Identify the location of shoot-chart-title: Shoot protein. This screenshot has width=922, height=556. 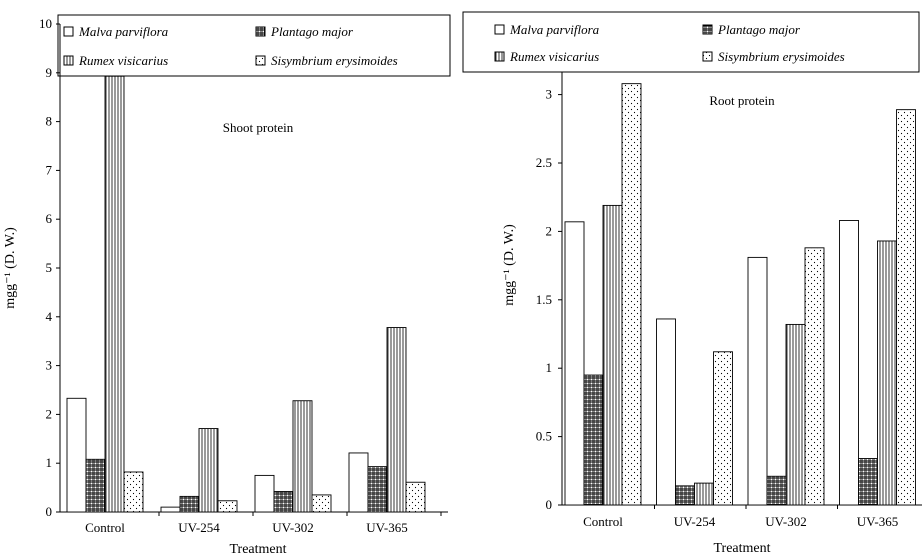
(258, 127).